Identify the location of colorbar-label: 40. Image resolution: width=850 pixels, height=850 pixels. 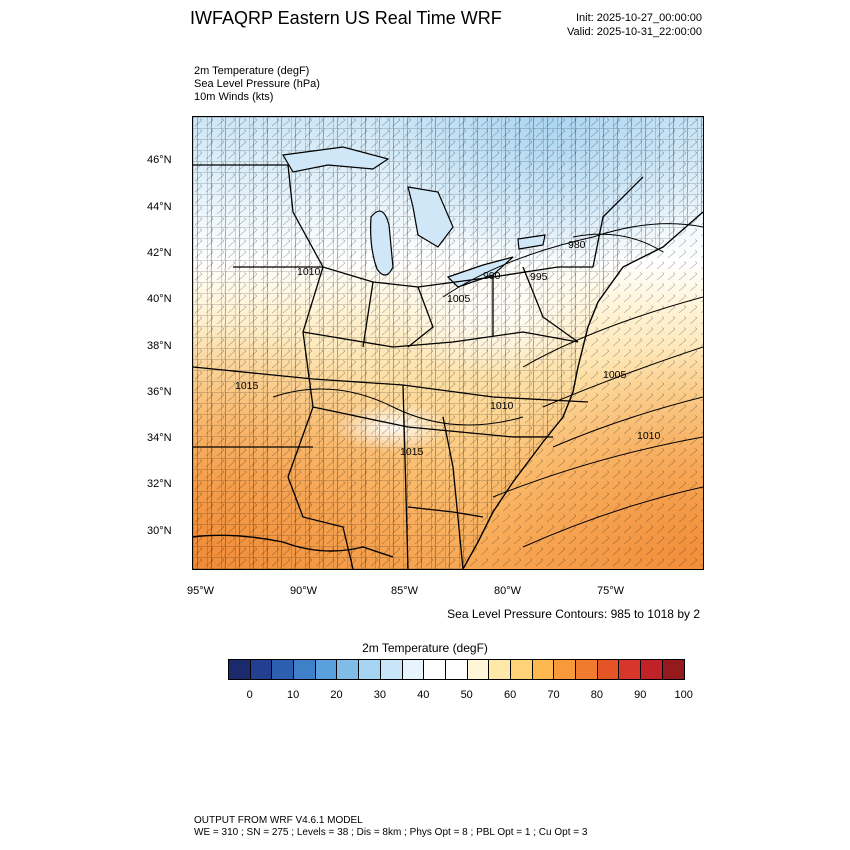
(423, 695).